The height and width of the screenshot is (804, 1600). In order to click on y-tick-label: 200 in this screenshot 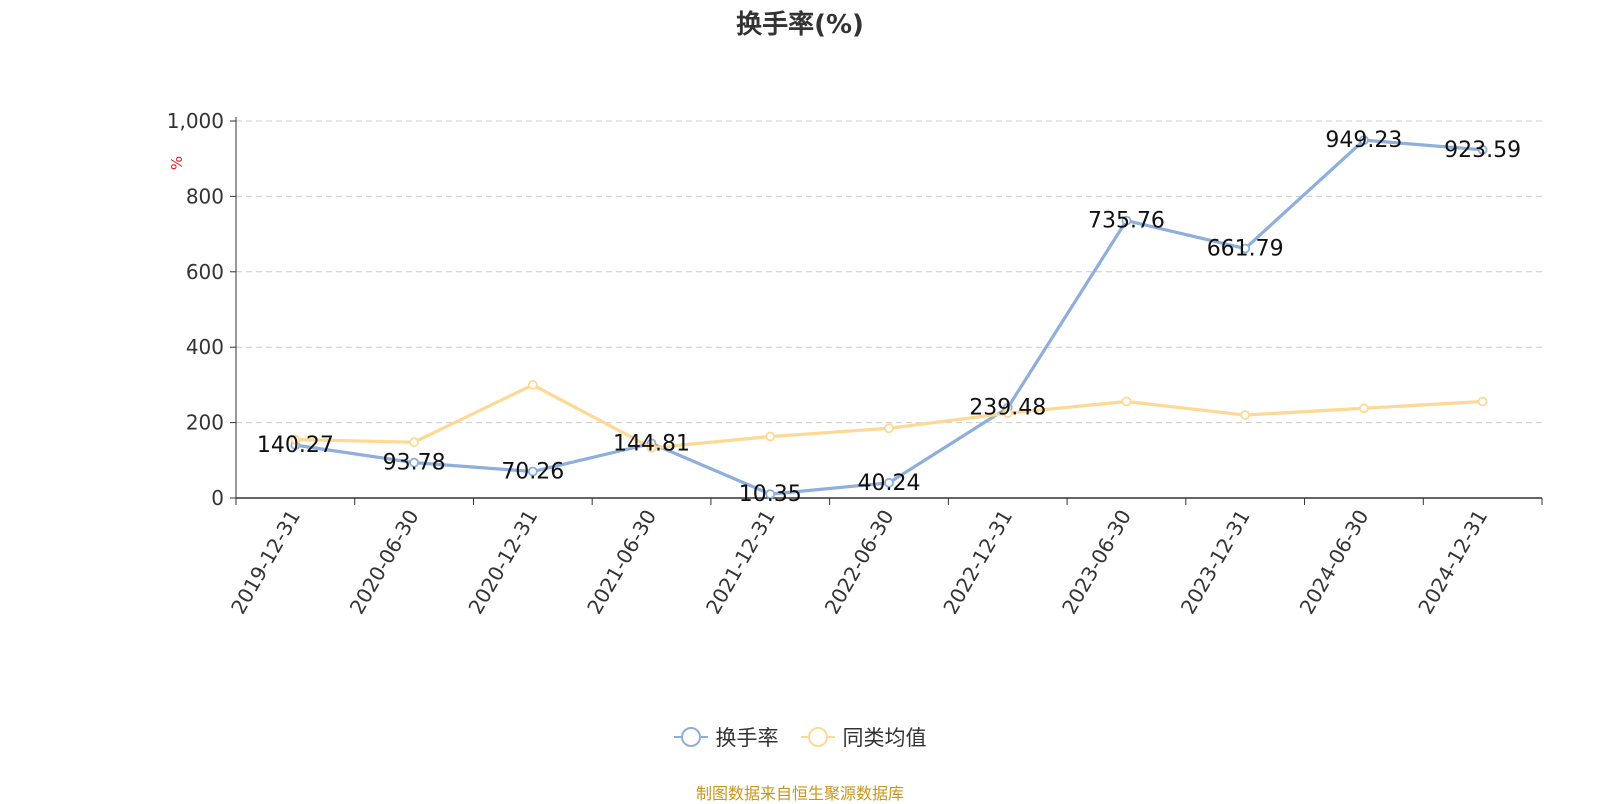, I will do `click(205, 423)`.